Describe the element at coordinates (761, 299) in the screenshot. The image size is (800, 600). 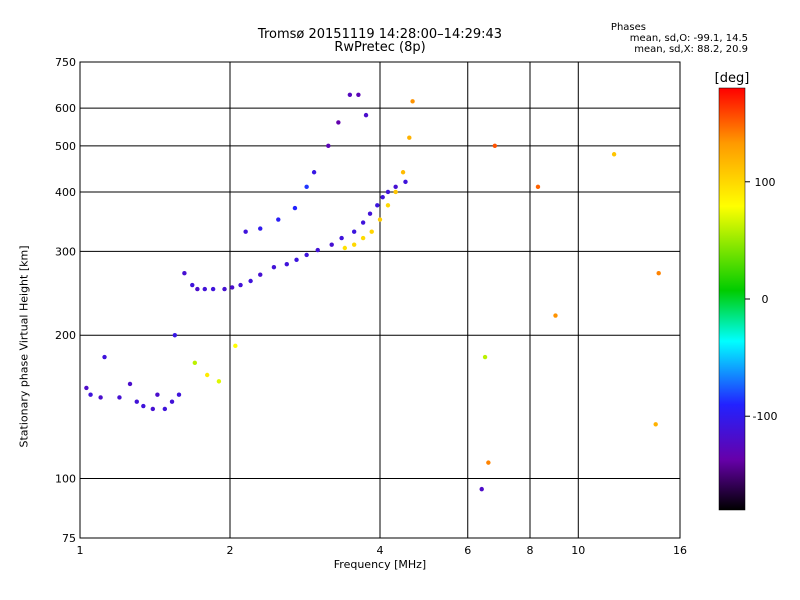
I see `colorbar-ticks: 100 0 -100` at that location.